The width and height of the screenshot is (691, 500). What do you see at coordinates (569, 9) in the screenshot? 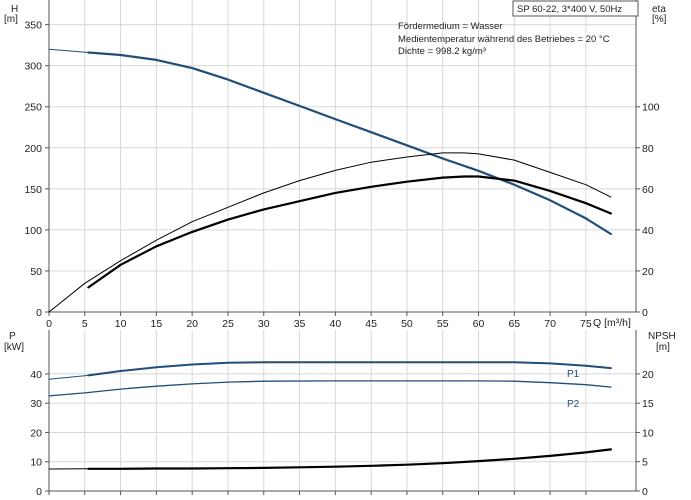
I see `pump-model-label: SP 60-22, 3*400 V, 50Hz` at bounding box center [569, 9].